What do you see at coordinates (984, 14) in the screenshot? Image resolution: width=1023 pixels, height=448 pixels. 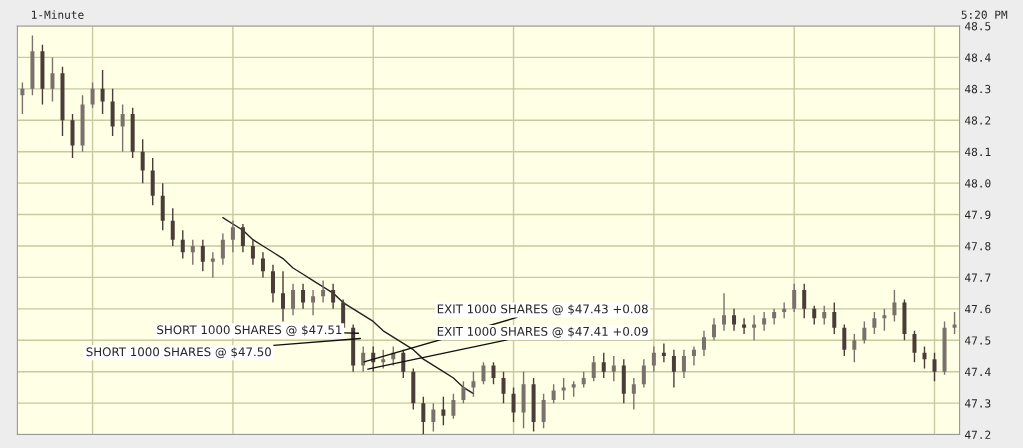 I see `text: 5:20 PM` at bounding box center [984, 14].